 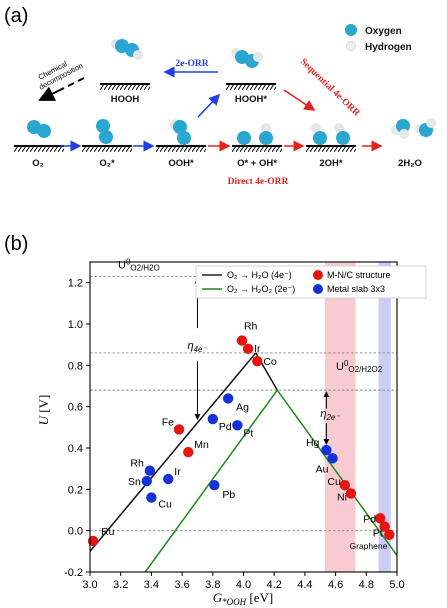 What do you see at coordinates (120, 585) in the screenshot?
I see `x-tick-label: 3.2` at bounding box center [120, 585].